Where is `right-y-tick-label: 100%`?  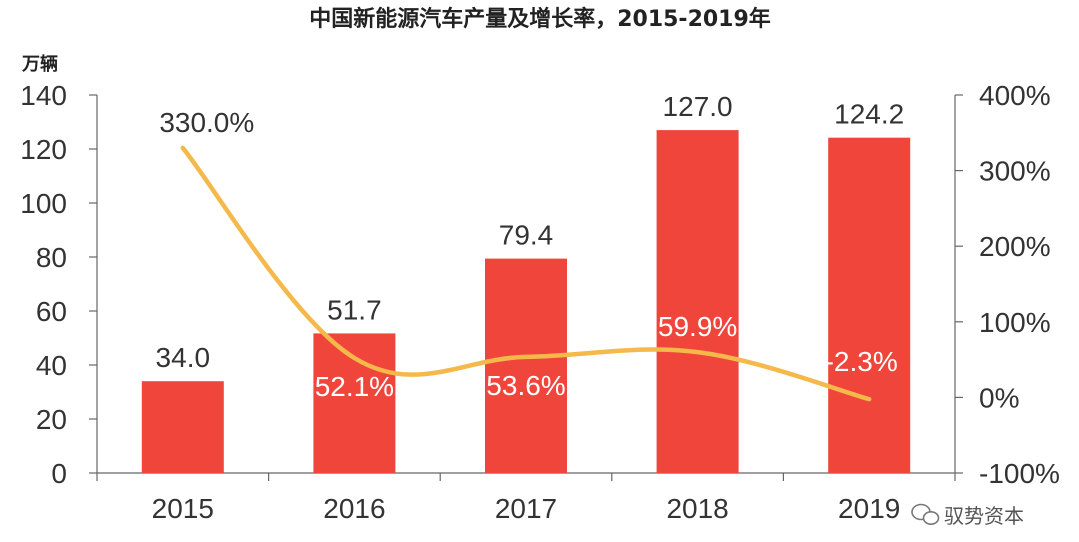 right-y-tick-label: 100% is located at coordinates (1015, 322).